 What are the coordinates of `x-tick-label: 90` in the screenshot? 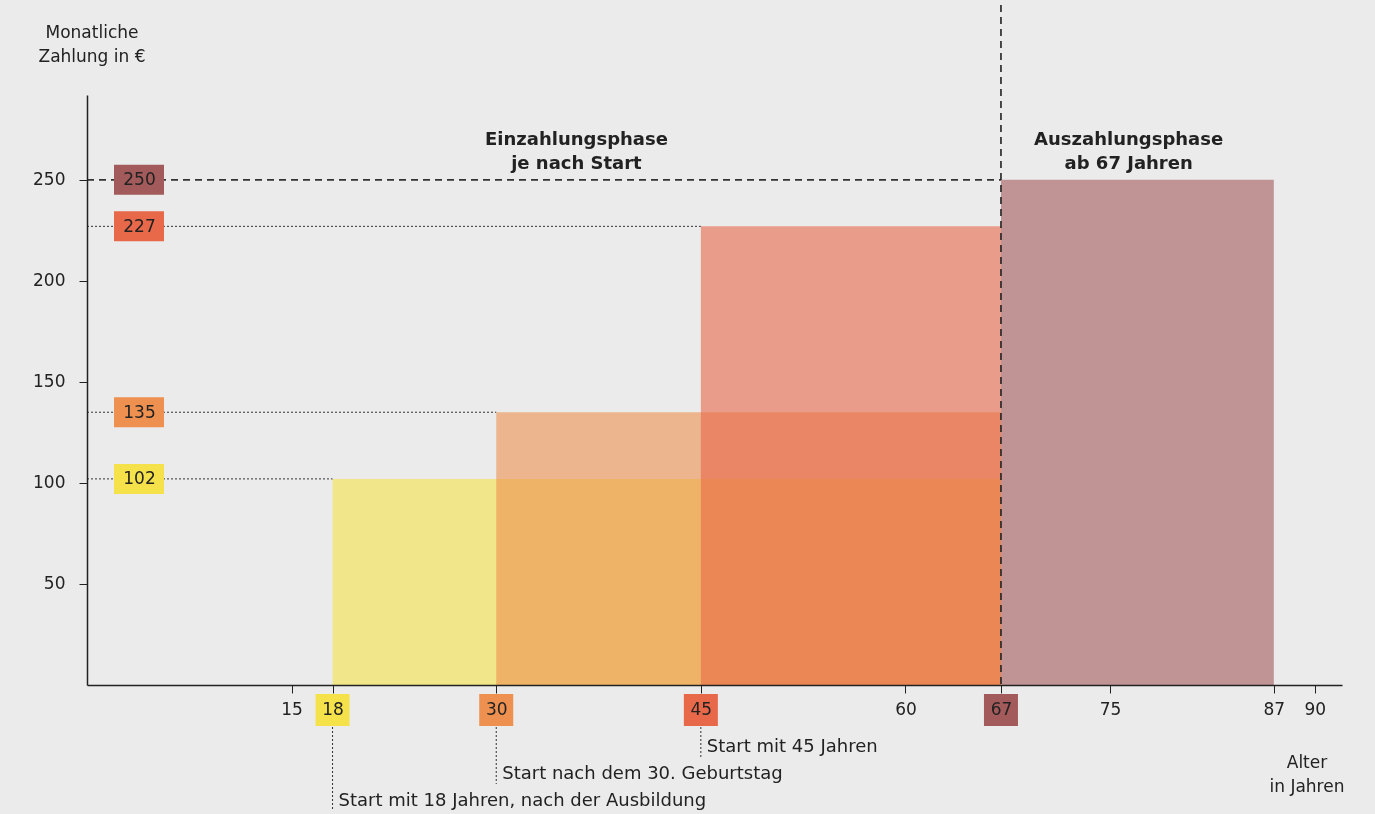 It's located at (1315, 708).